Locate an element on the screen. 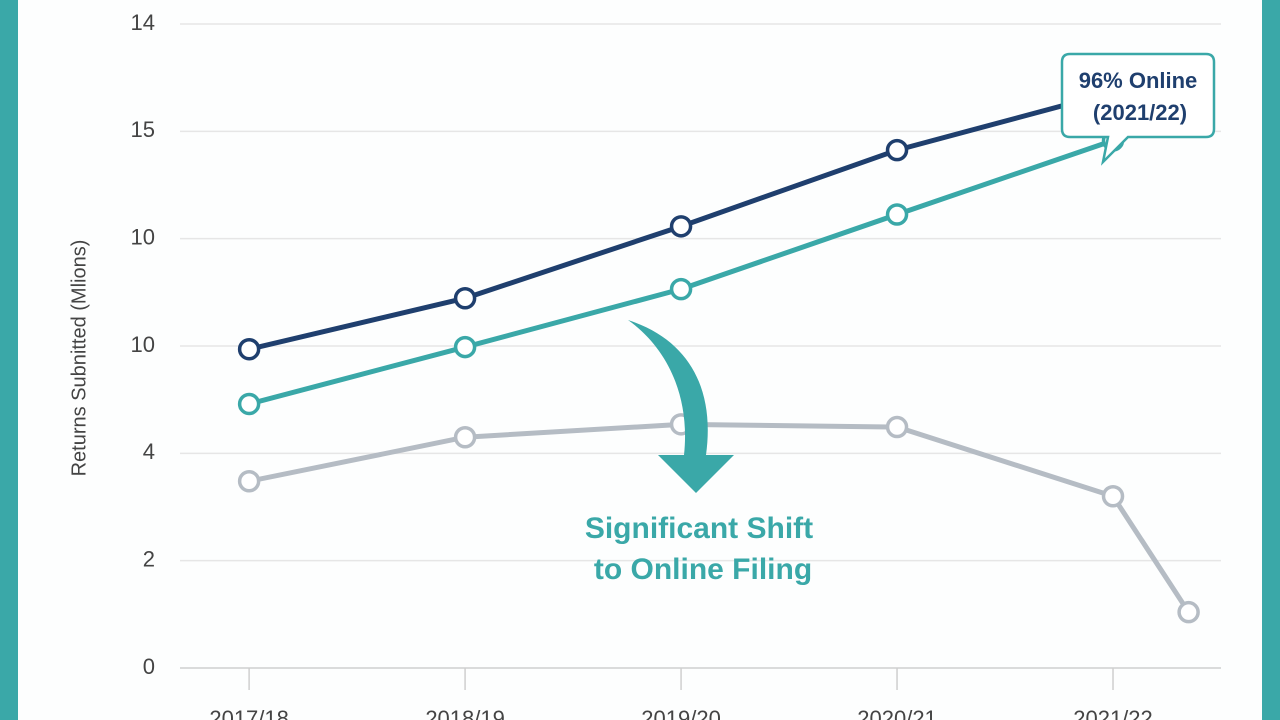 This screenshot has width=1280, height=720. shift-annotation: to Online Filing is located at coordinates (703, 569).